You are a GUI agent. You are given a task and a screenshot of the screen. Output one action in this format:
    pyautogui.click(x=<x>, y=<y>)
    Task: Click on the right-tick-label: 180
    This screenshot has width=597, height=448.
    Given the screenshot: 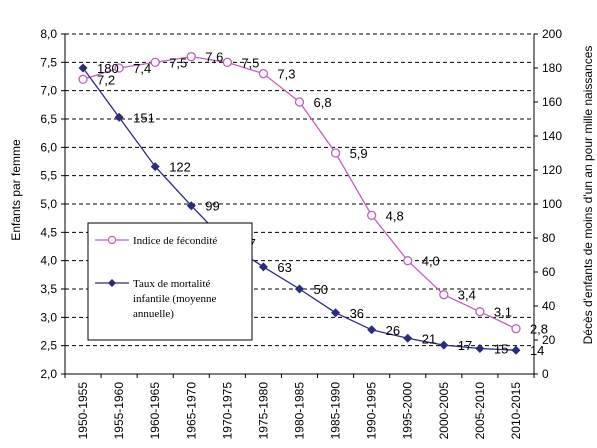 What is the action you would take?
    pyautogui.click(x=552, y=68)
    